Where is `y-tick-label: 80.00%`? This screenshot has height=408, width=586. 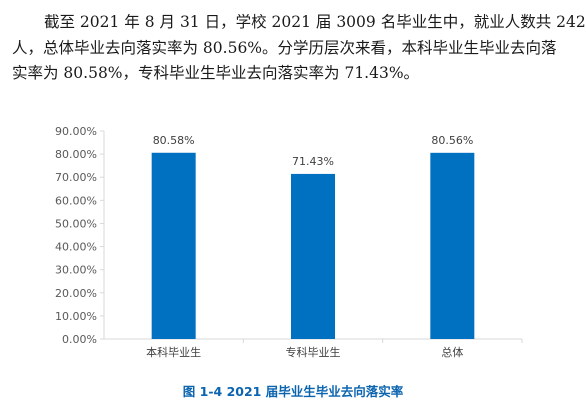
y-tick-label: 80.00% is located at coordinates (76, 154).